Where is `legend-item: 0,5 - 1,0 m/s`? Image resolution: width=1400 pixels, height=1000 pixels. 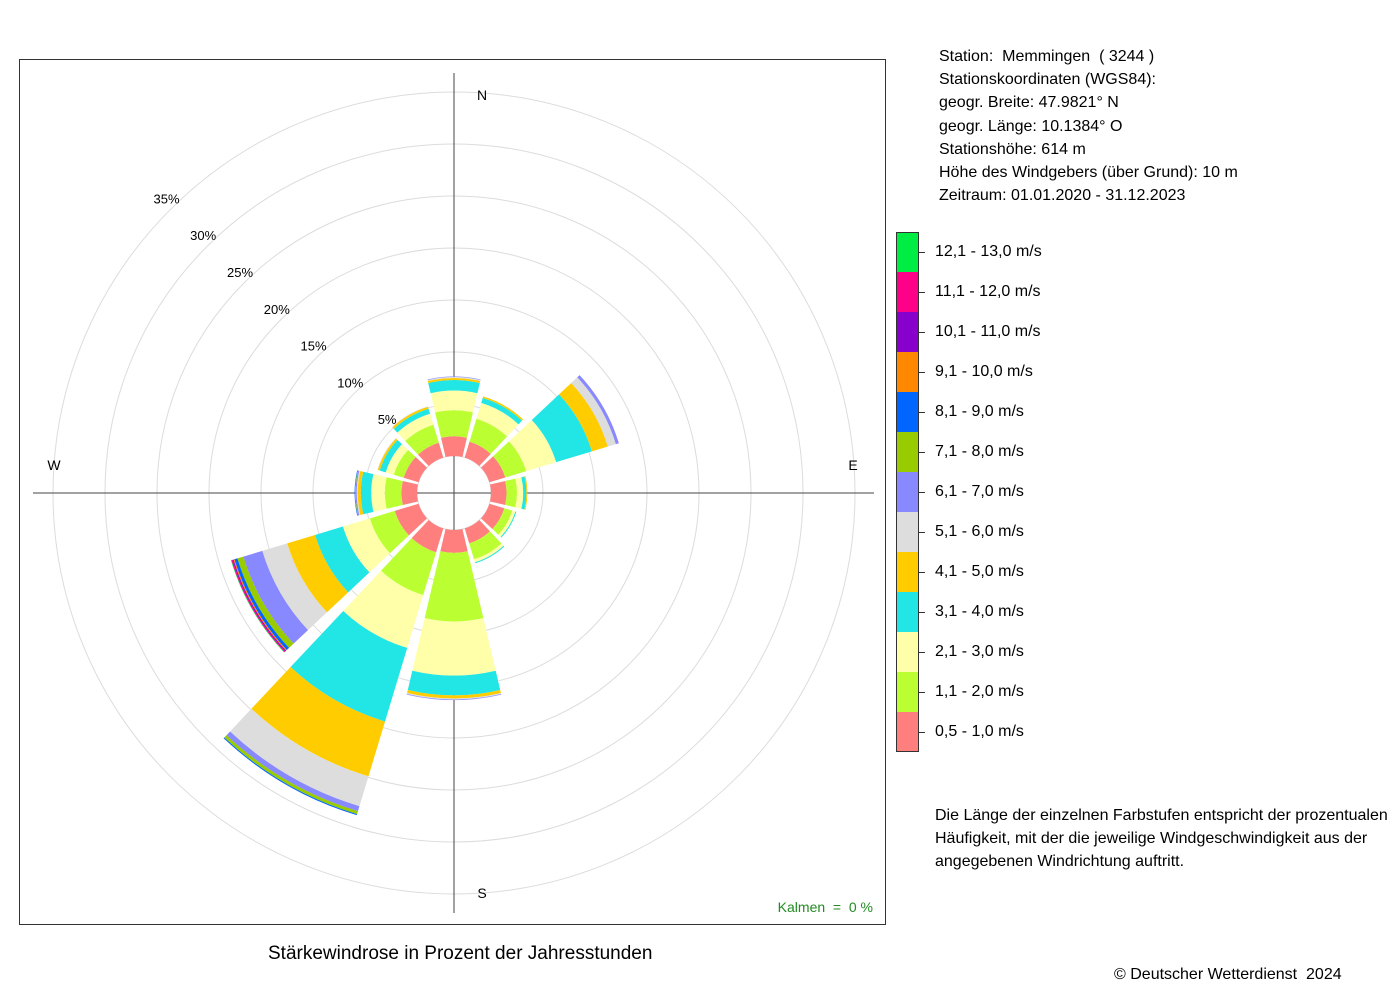
legend-item: 0,5 - 1,0 m/s is located at coordinates (1126, 732).